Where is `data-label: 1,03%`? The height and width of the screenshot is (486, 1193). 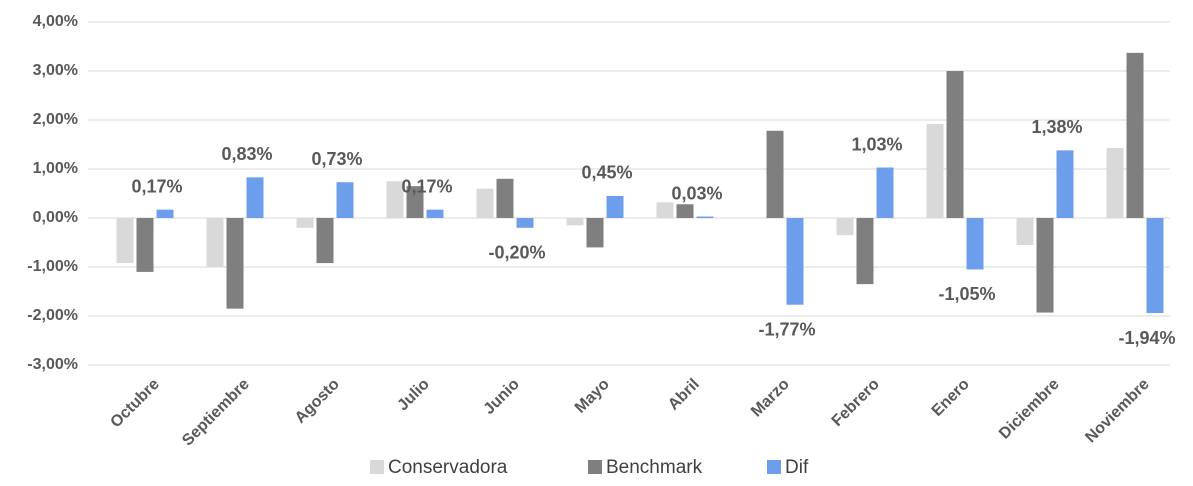 data-label: 1,03% is located at coordinates (876, 144).